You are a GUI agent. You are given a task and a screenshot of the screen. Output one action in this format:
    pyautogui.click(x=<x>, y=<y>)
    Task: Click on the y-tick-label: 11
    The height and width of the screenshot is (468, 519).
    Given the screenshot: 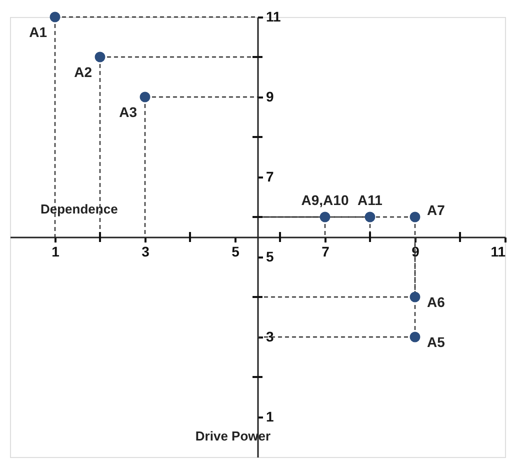 What is the action you would take?
    pyautogui.click(x=274, y=16)
    